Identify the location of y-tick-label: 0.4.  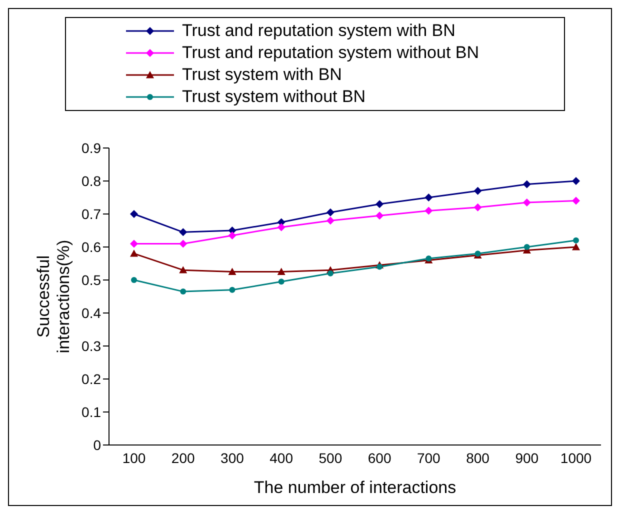
(92, 312).